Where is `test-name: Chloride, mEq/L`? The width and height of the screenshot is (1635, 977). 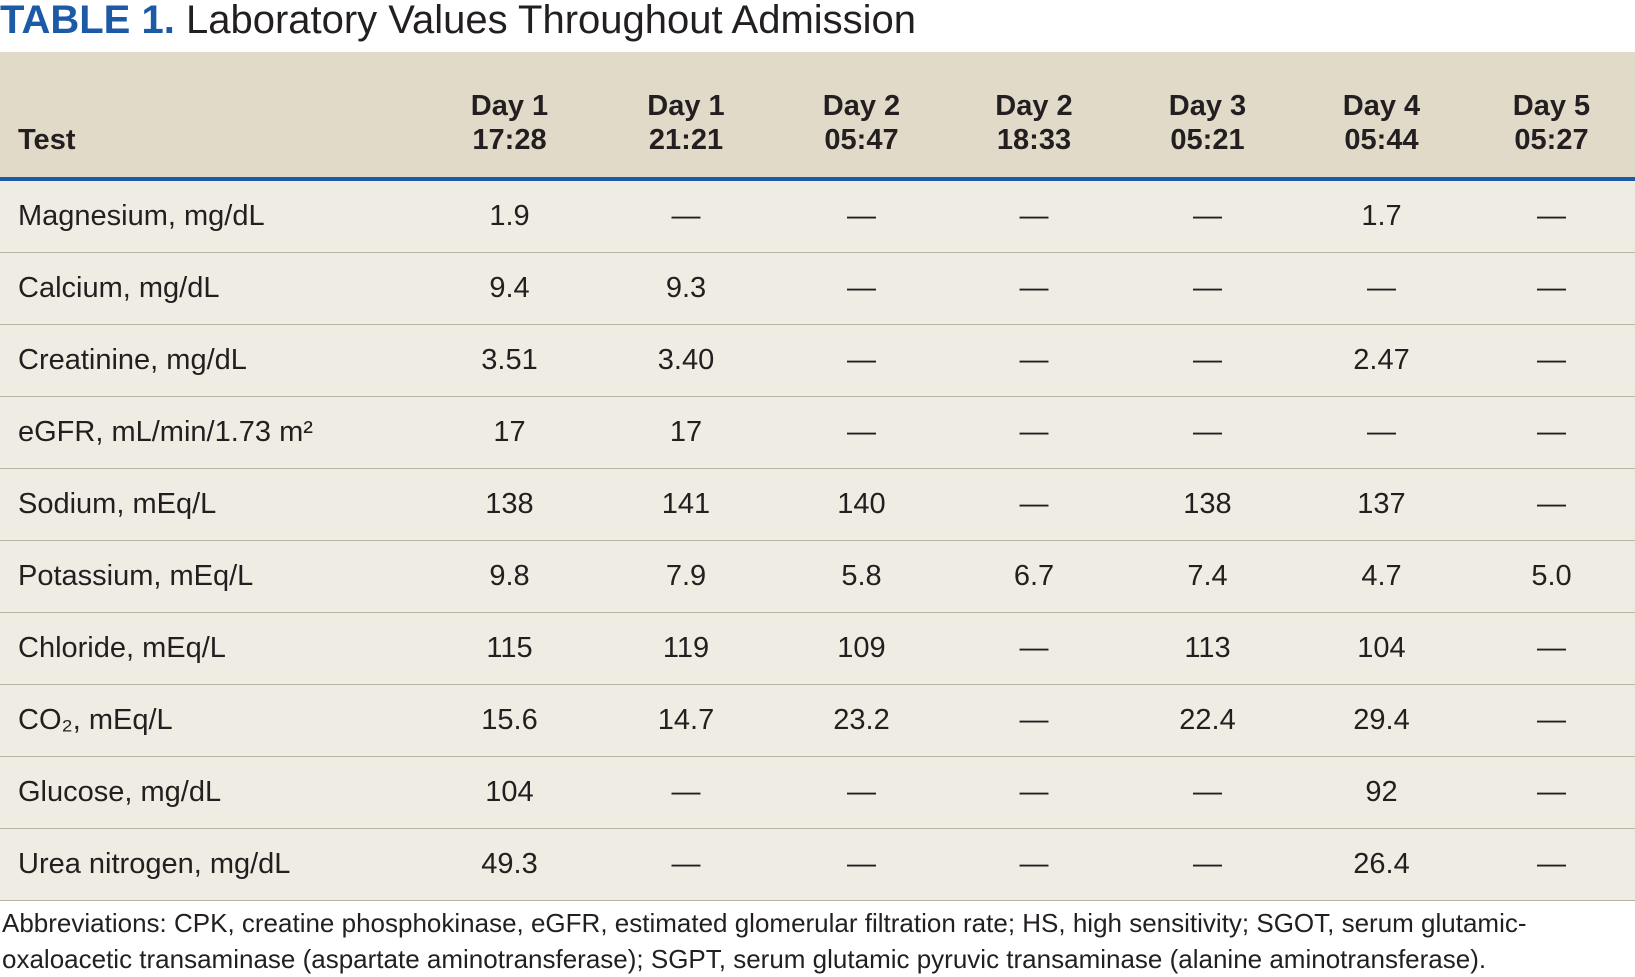
test-name: Chloride, mEq/L is located at coordinates (211, 648).